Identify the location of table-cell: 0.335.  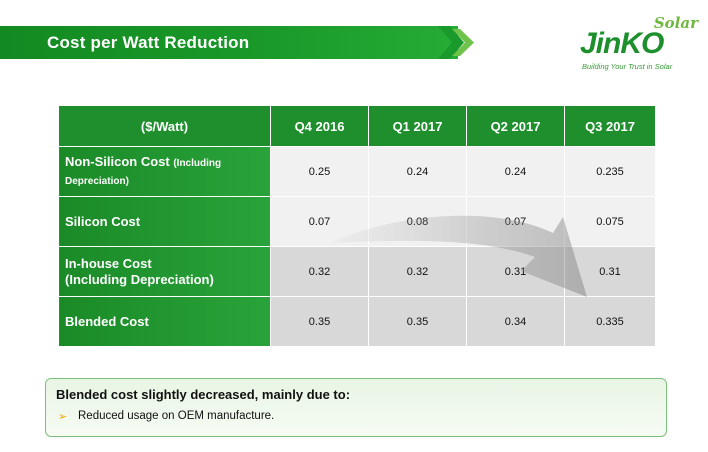
(610, 321).